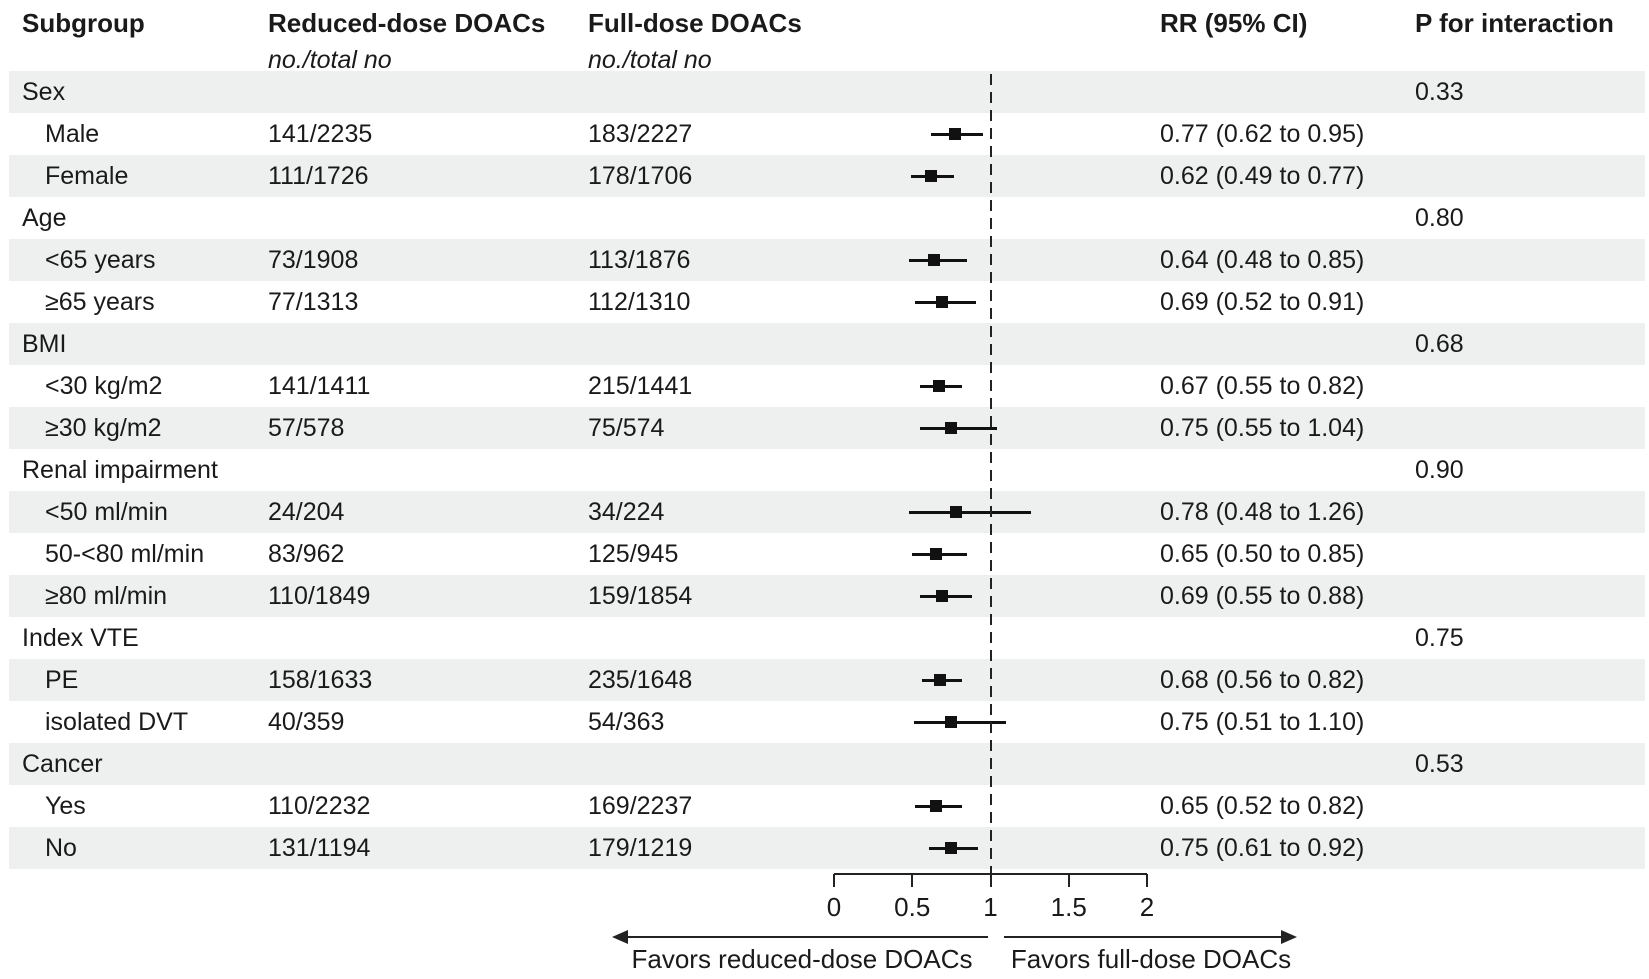 This screenshot has width=1649, height=979. What do you see at coordinates (1234, 23) in the screenshot?
I see `column-header-rr-ci: RR (95% CI)` at bounding box center [1234, 23].